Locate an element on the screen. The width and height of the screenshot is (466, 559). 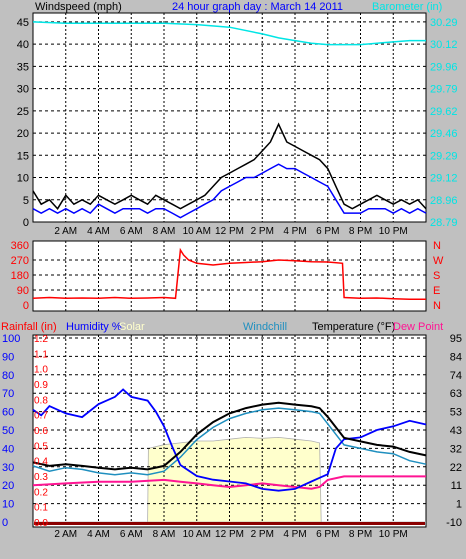
compass-y-tick: N is located at coordinates (437, 246).